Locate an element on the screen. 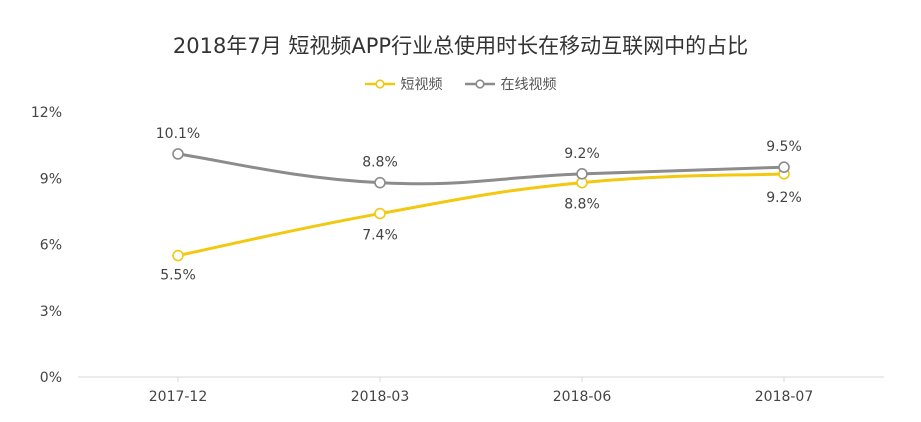 The width and height of the screenshot is (921, 422). data-label-online-video: 8.8% is located at coordinates (380, 163).